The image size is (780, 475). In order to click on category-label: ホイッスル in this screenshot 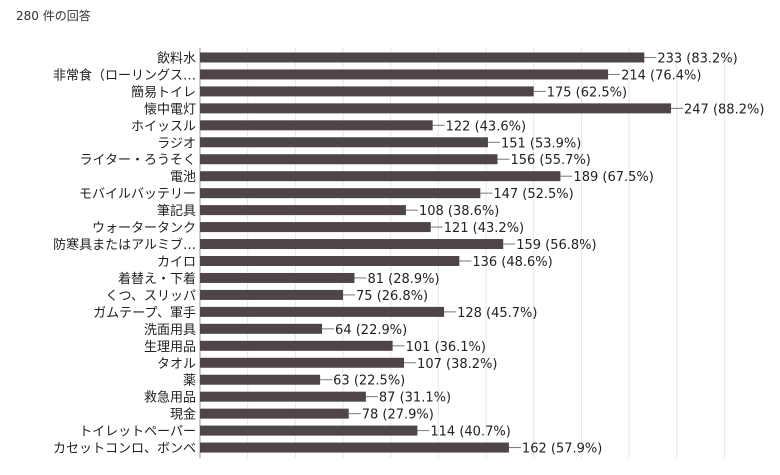, I will do `click(163, 126)`.